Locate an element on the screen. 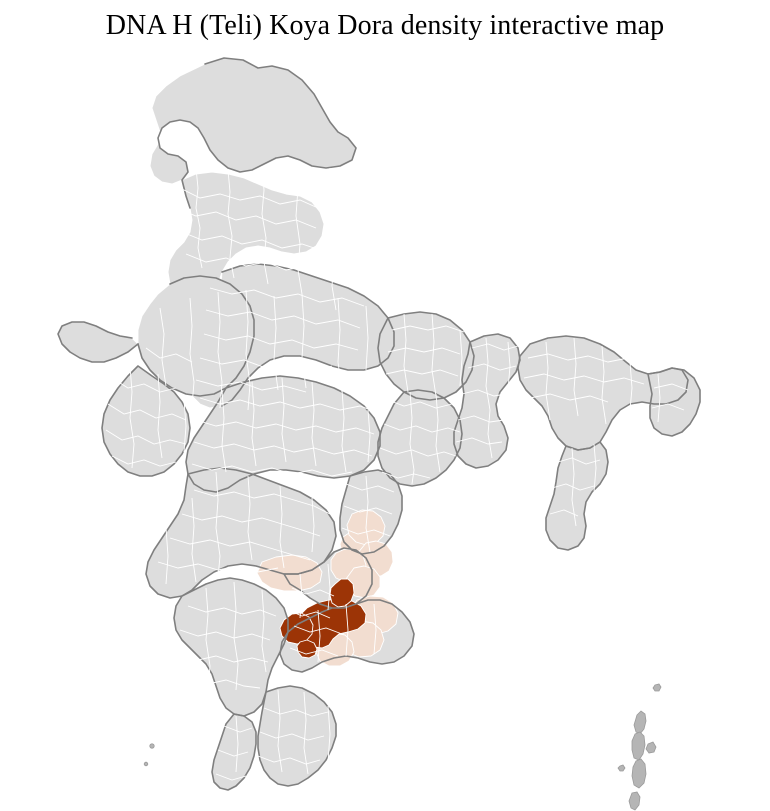 This screenshot has height=811, width=770. boundary-tamilnadu is located at coordinates (297, 736).